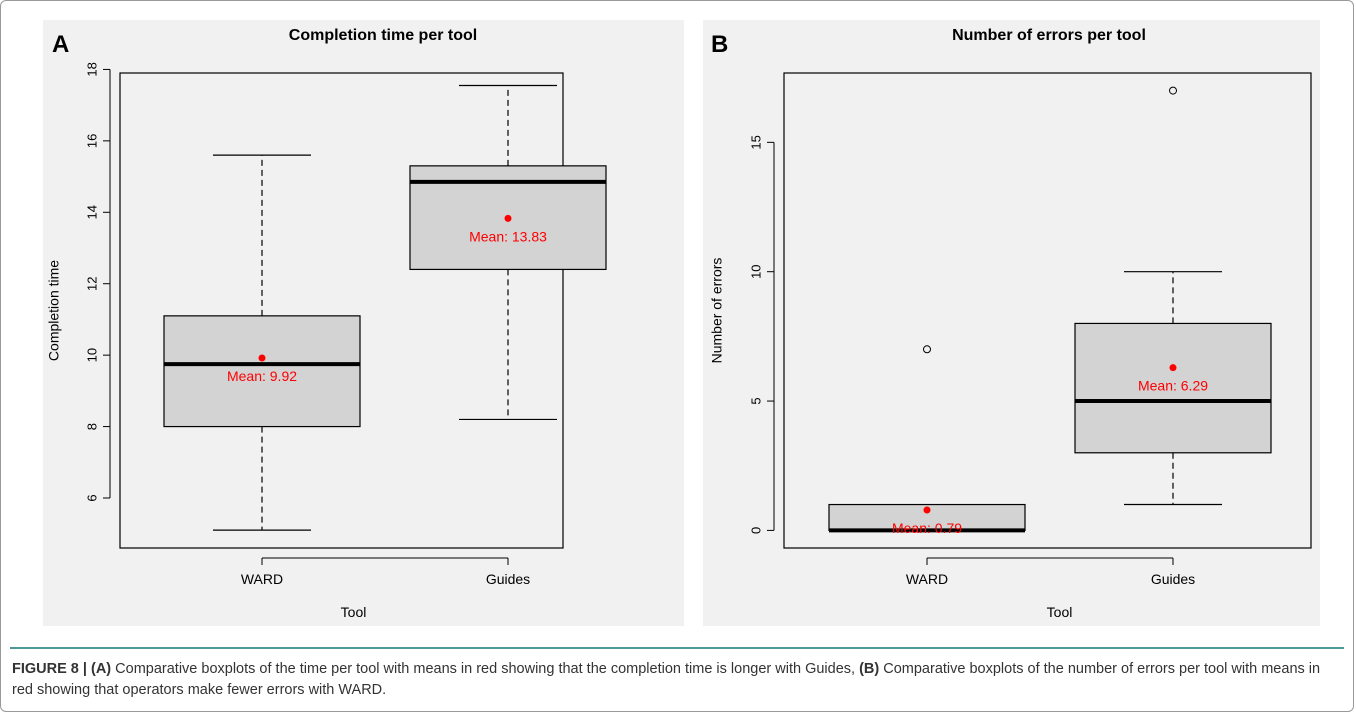 The image size is (1356, 714). Describe the element at coordinates (60, 44) in the screenshot. I see `panel-label: A` at that location.